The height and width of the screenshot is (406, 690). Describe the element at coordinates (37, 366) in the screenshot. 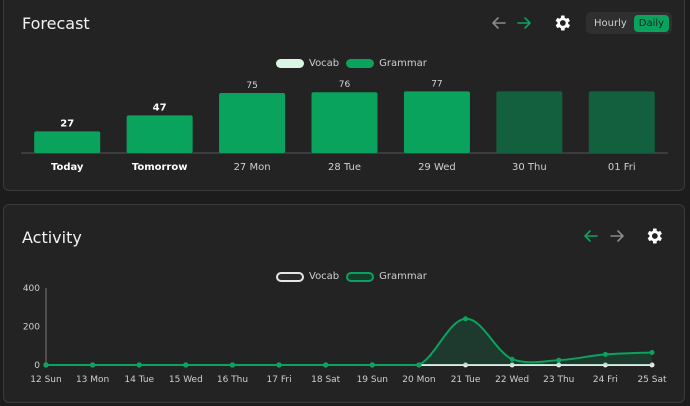

I see `y-tick-label: 0` at that location.